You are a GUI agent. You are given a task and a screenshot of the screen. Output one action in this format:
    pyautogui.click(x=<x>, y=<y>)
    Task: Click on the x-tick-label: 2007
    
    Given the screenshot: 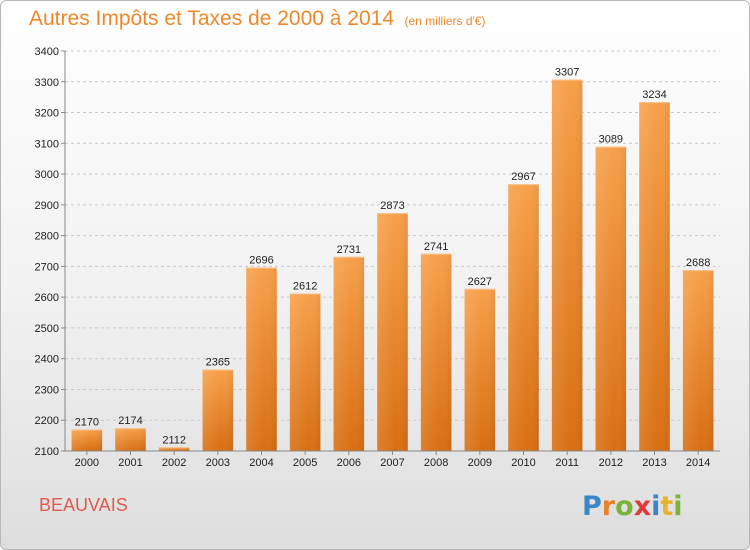 What is the action you would take?
    pyautogui.click(x=392, y=463)
    